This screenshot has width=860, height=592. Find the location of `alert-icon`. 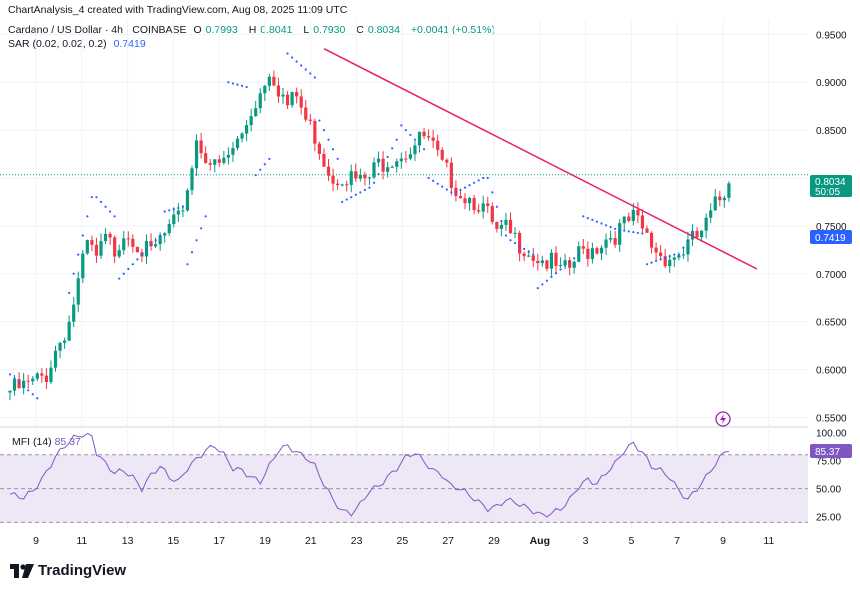

alert-icon is located at coordinates (723, 419).